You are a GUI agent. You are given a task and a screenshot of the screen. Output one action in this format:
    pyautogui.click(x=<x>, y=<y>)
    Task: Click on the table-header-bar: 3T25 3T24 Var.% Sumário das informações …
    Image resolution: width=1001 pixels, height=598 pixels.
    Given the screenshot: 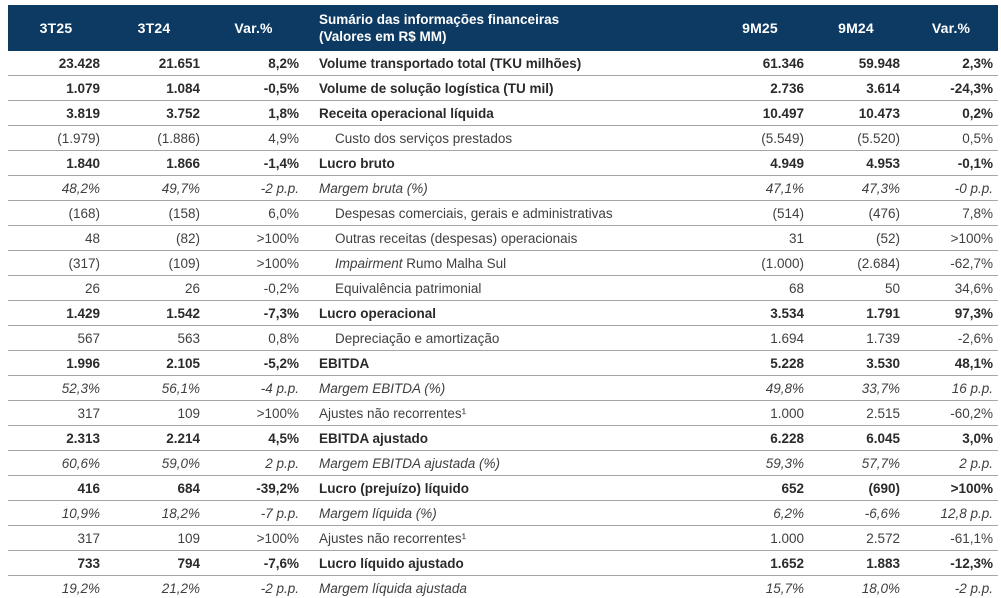 What is the action you would take?
    pyautogui.click(x=503, y=28)
    